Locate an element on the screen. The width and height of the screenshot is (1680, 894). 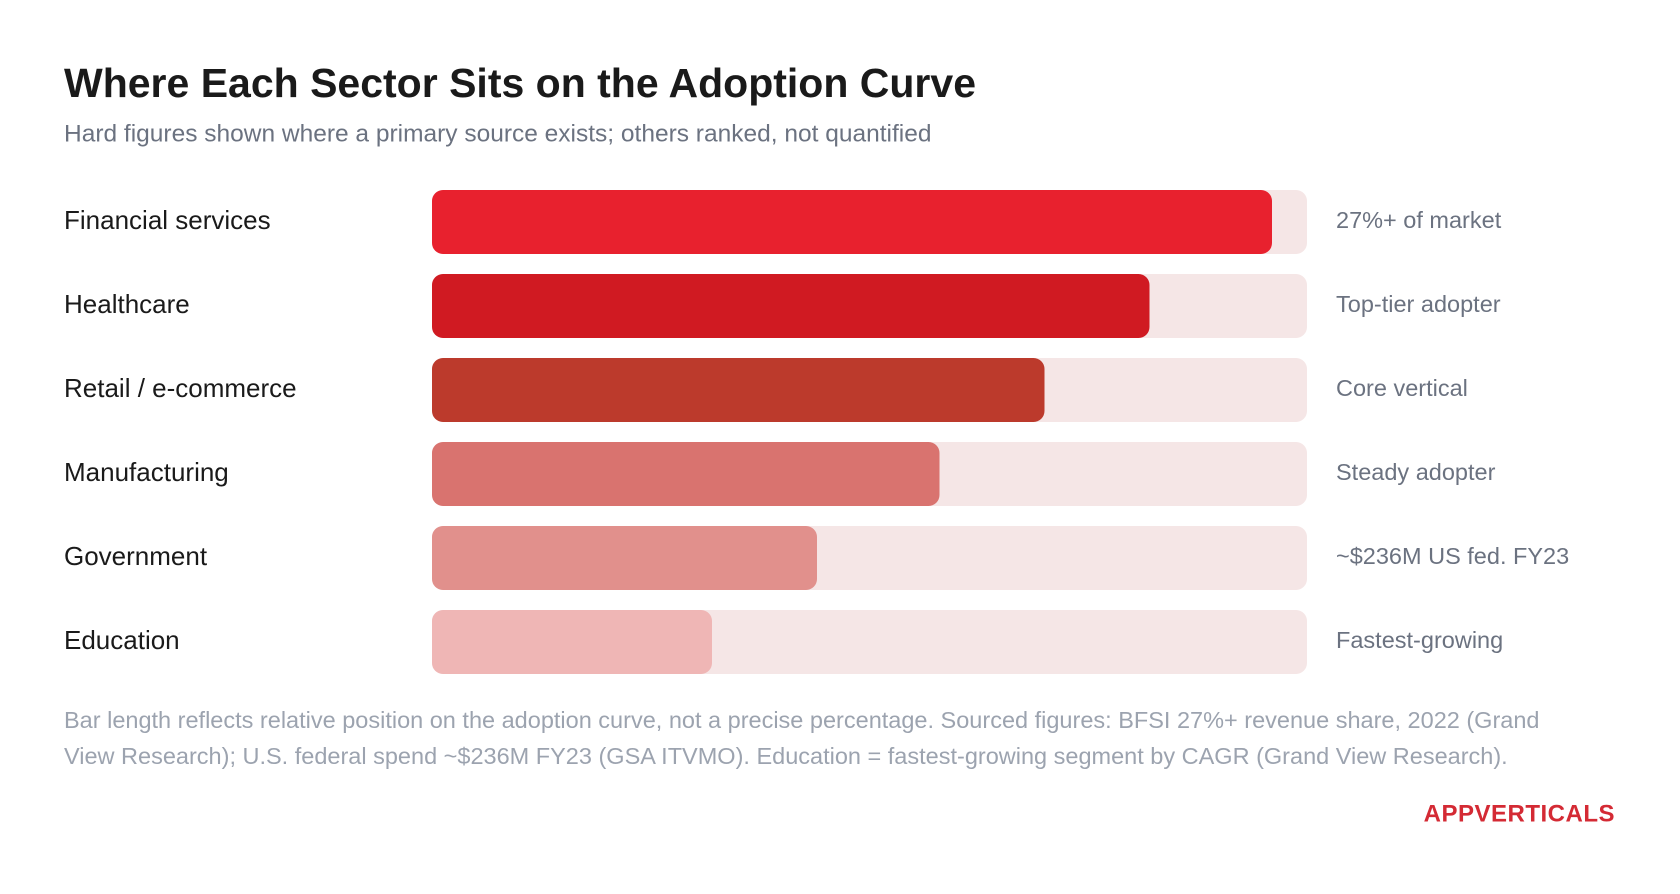
annotation: Top-tier adopter is located at coordinates (1418, 304).